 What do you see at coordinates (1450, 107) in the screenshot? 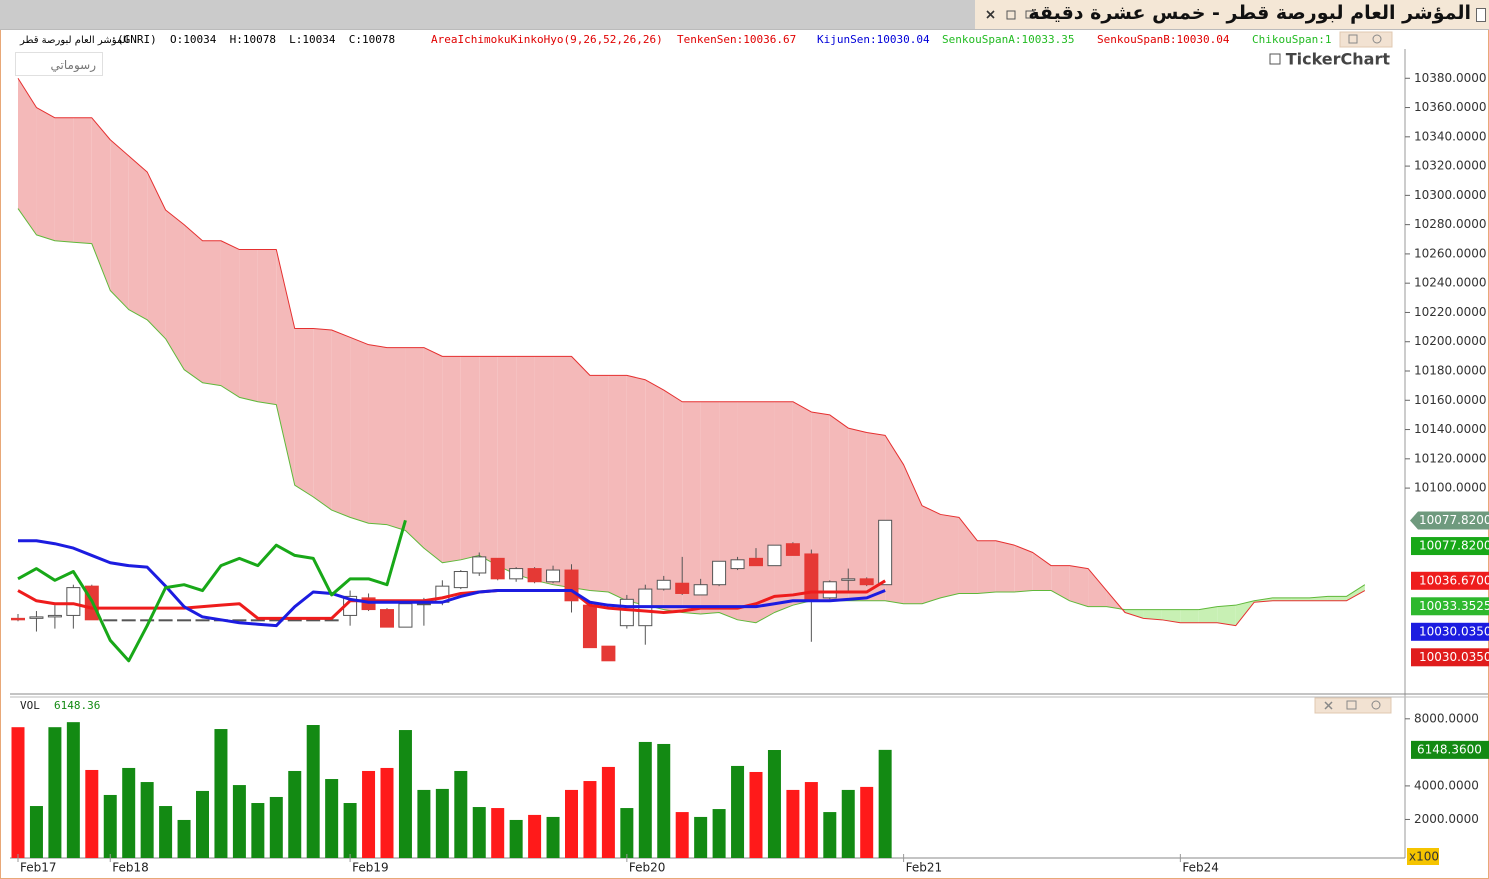
I see `y-tick-label: 10360.0000` at bounding box center [1450, 107].